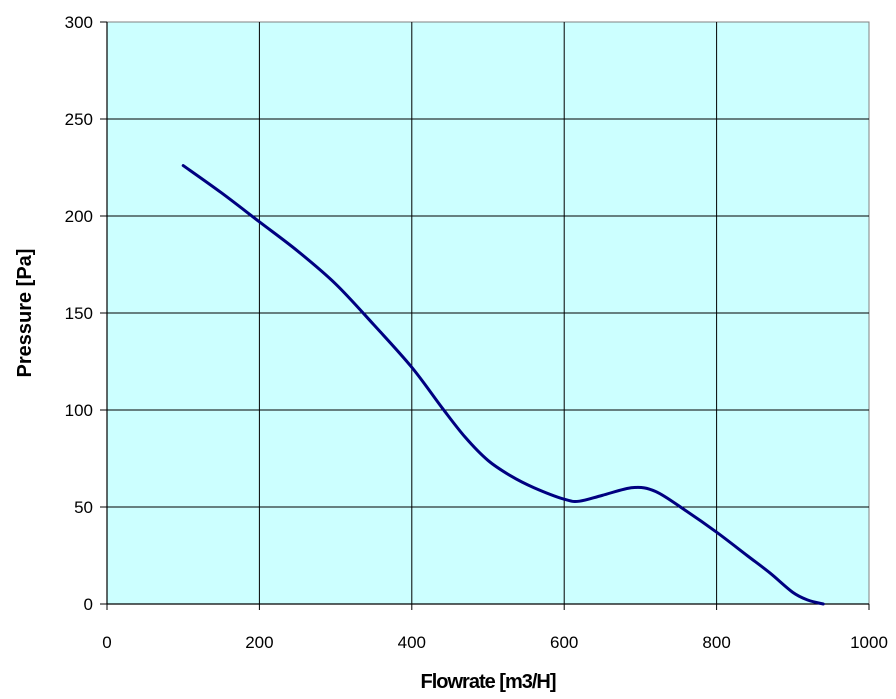 The image size is (896, 699). I want to click on y-tick-label: 150, so click(79, 313).